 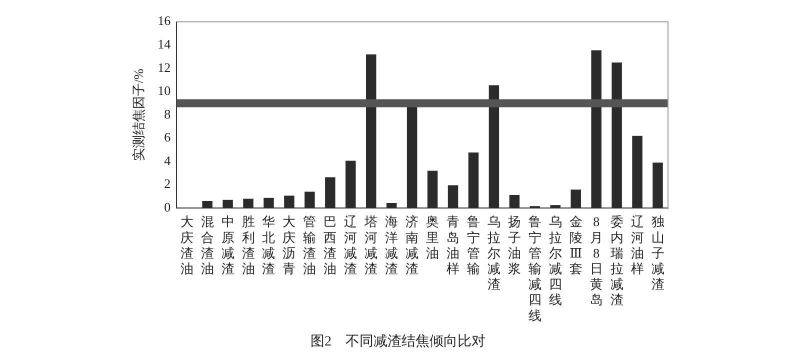 What do you see at coordinates (167, 114) in the screenshot?
I see `y-tick-label: 8` at bounding box center [167, 114].